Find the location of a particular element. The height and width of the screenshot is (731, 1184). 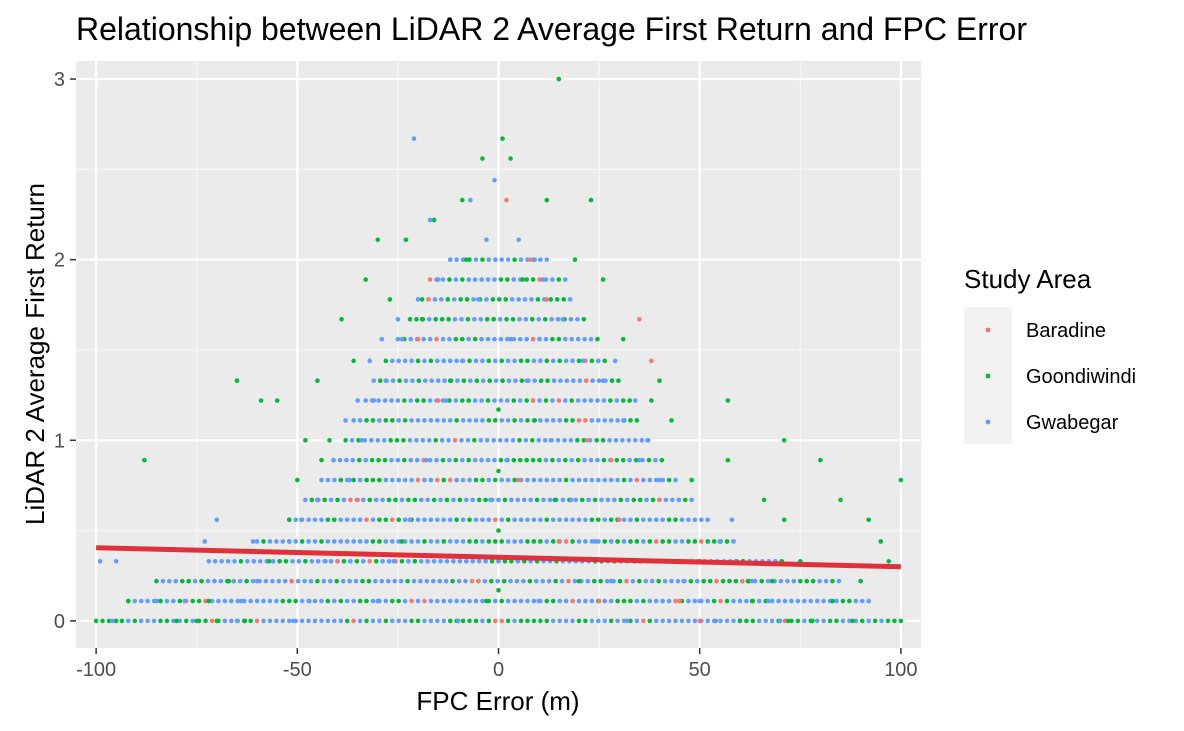

x-tick-label: 100 is located at coordinates (900, 670).